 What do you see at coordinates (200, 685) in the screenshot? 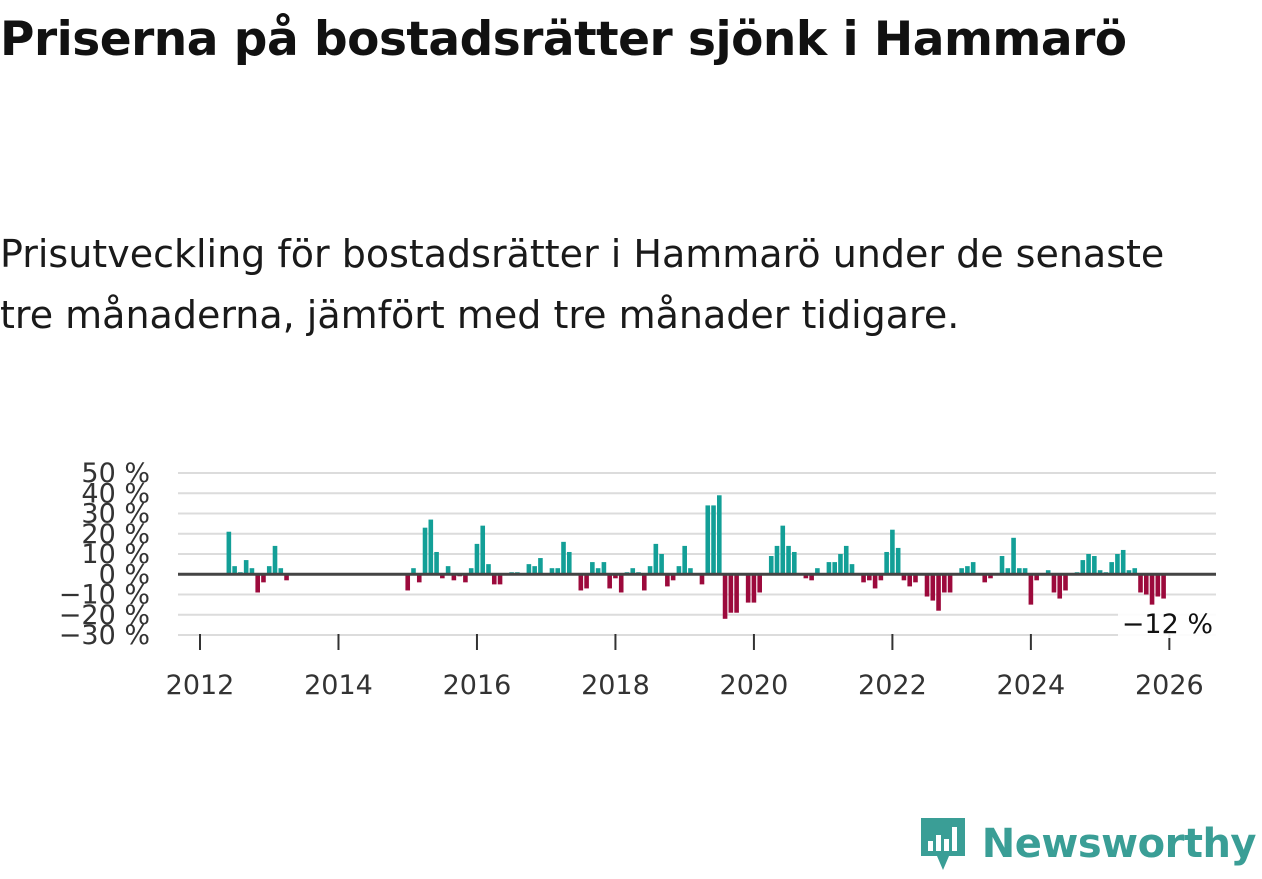
I see `x-tick-label: 2012` at bounding box center [200, 685].